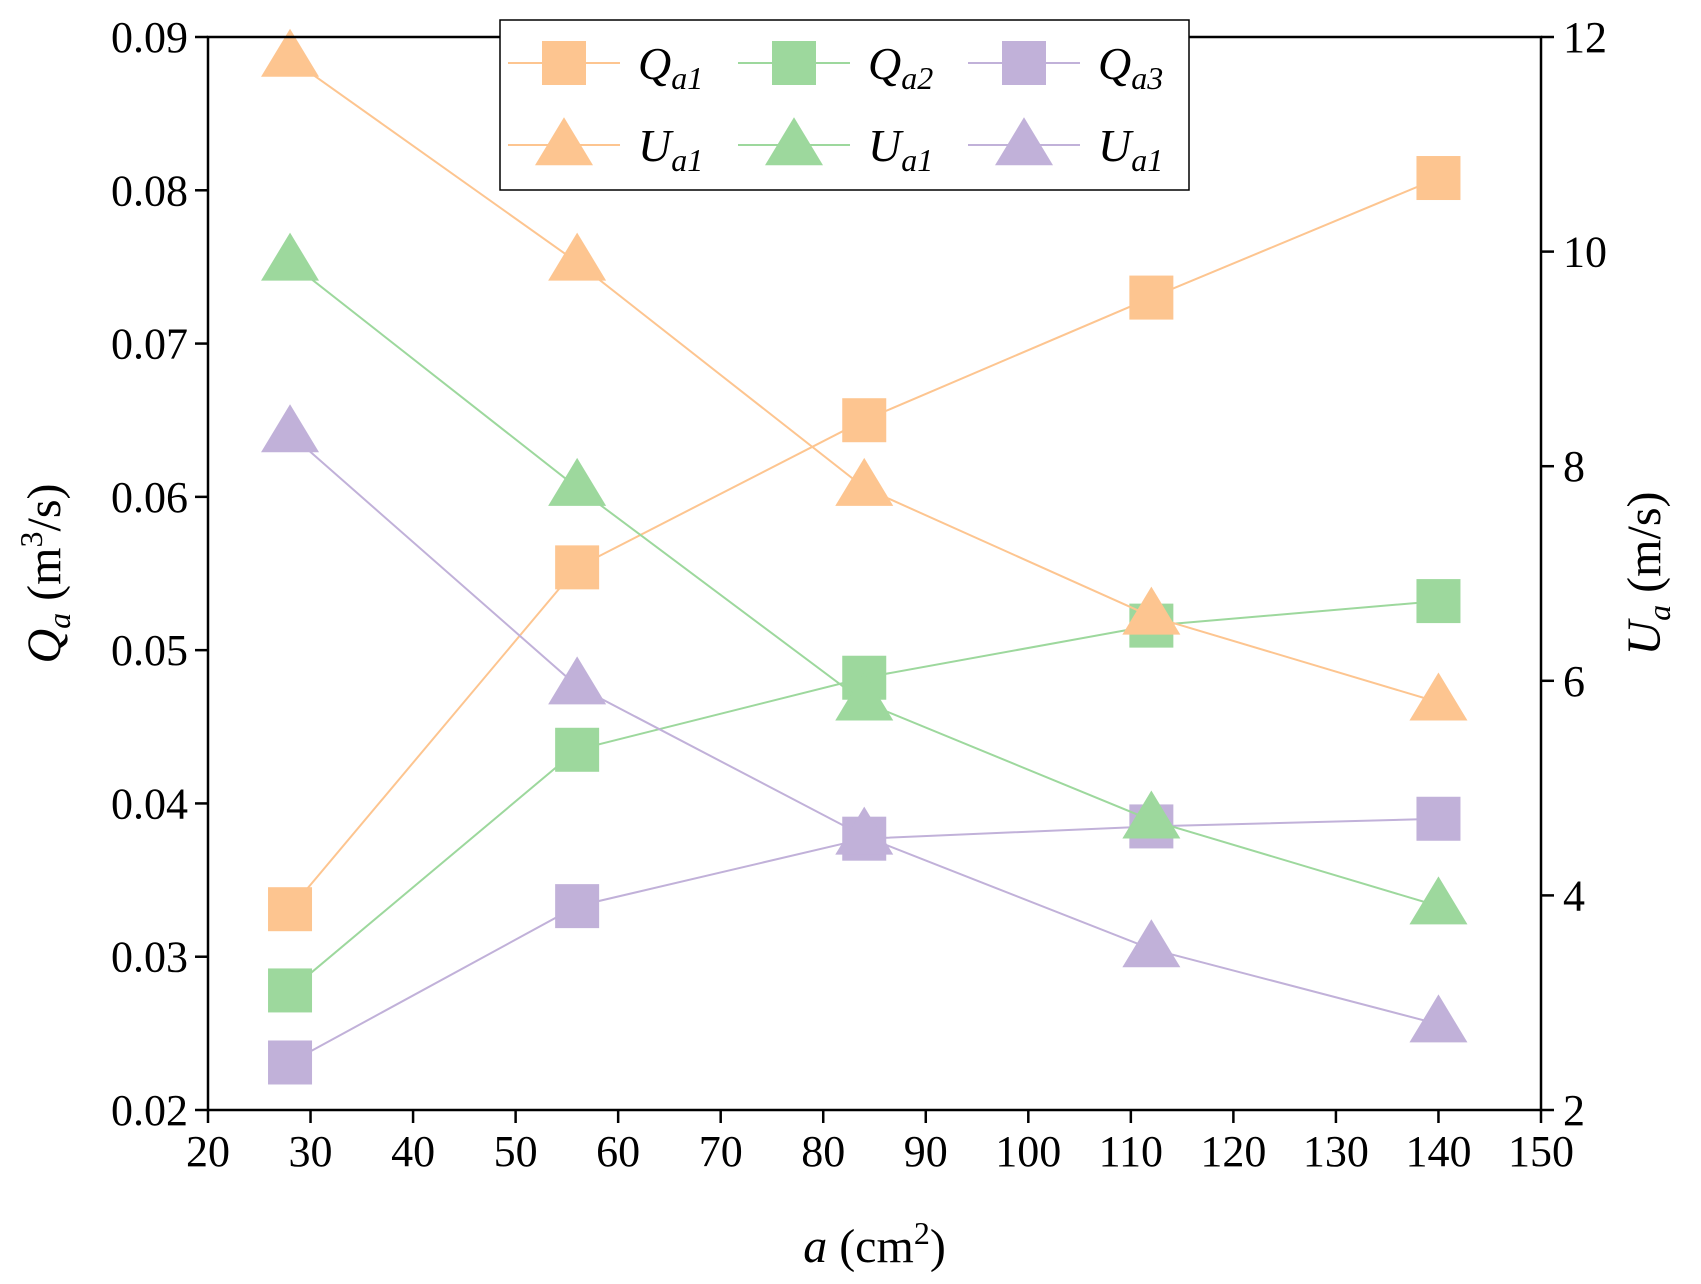 The image size is (1701, 1284). Describe the element at coordinates (45, 574) in the screenshot. I see `y-left-axis-title: Qa (m3/s)` at that location.